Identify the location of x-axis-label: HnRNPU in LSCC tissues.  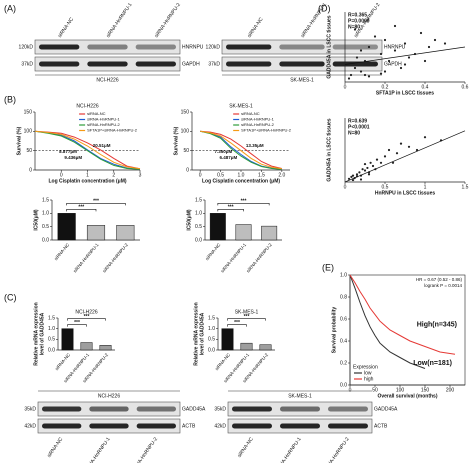
(405, 193).